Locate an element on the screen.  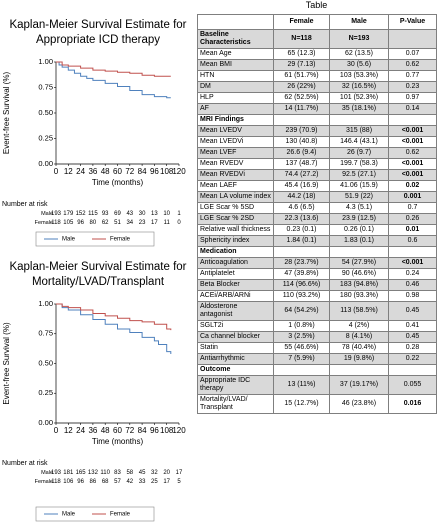
risk-value: 42 is located at coordinates (129, 482).